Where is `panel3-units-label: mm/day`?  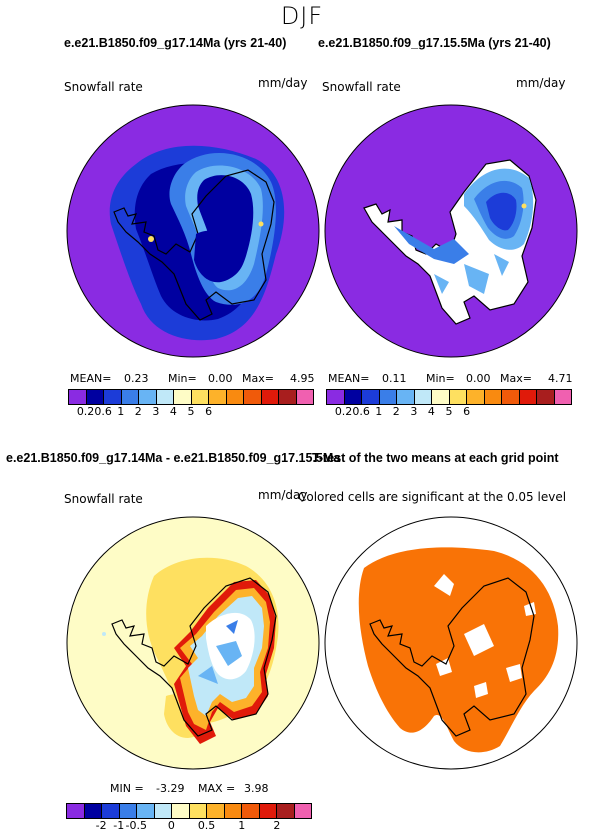 panel3-units-label: mm/day is located at coordinates (283, 495).